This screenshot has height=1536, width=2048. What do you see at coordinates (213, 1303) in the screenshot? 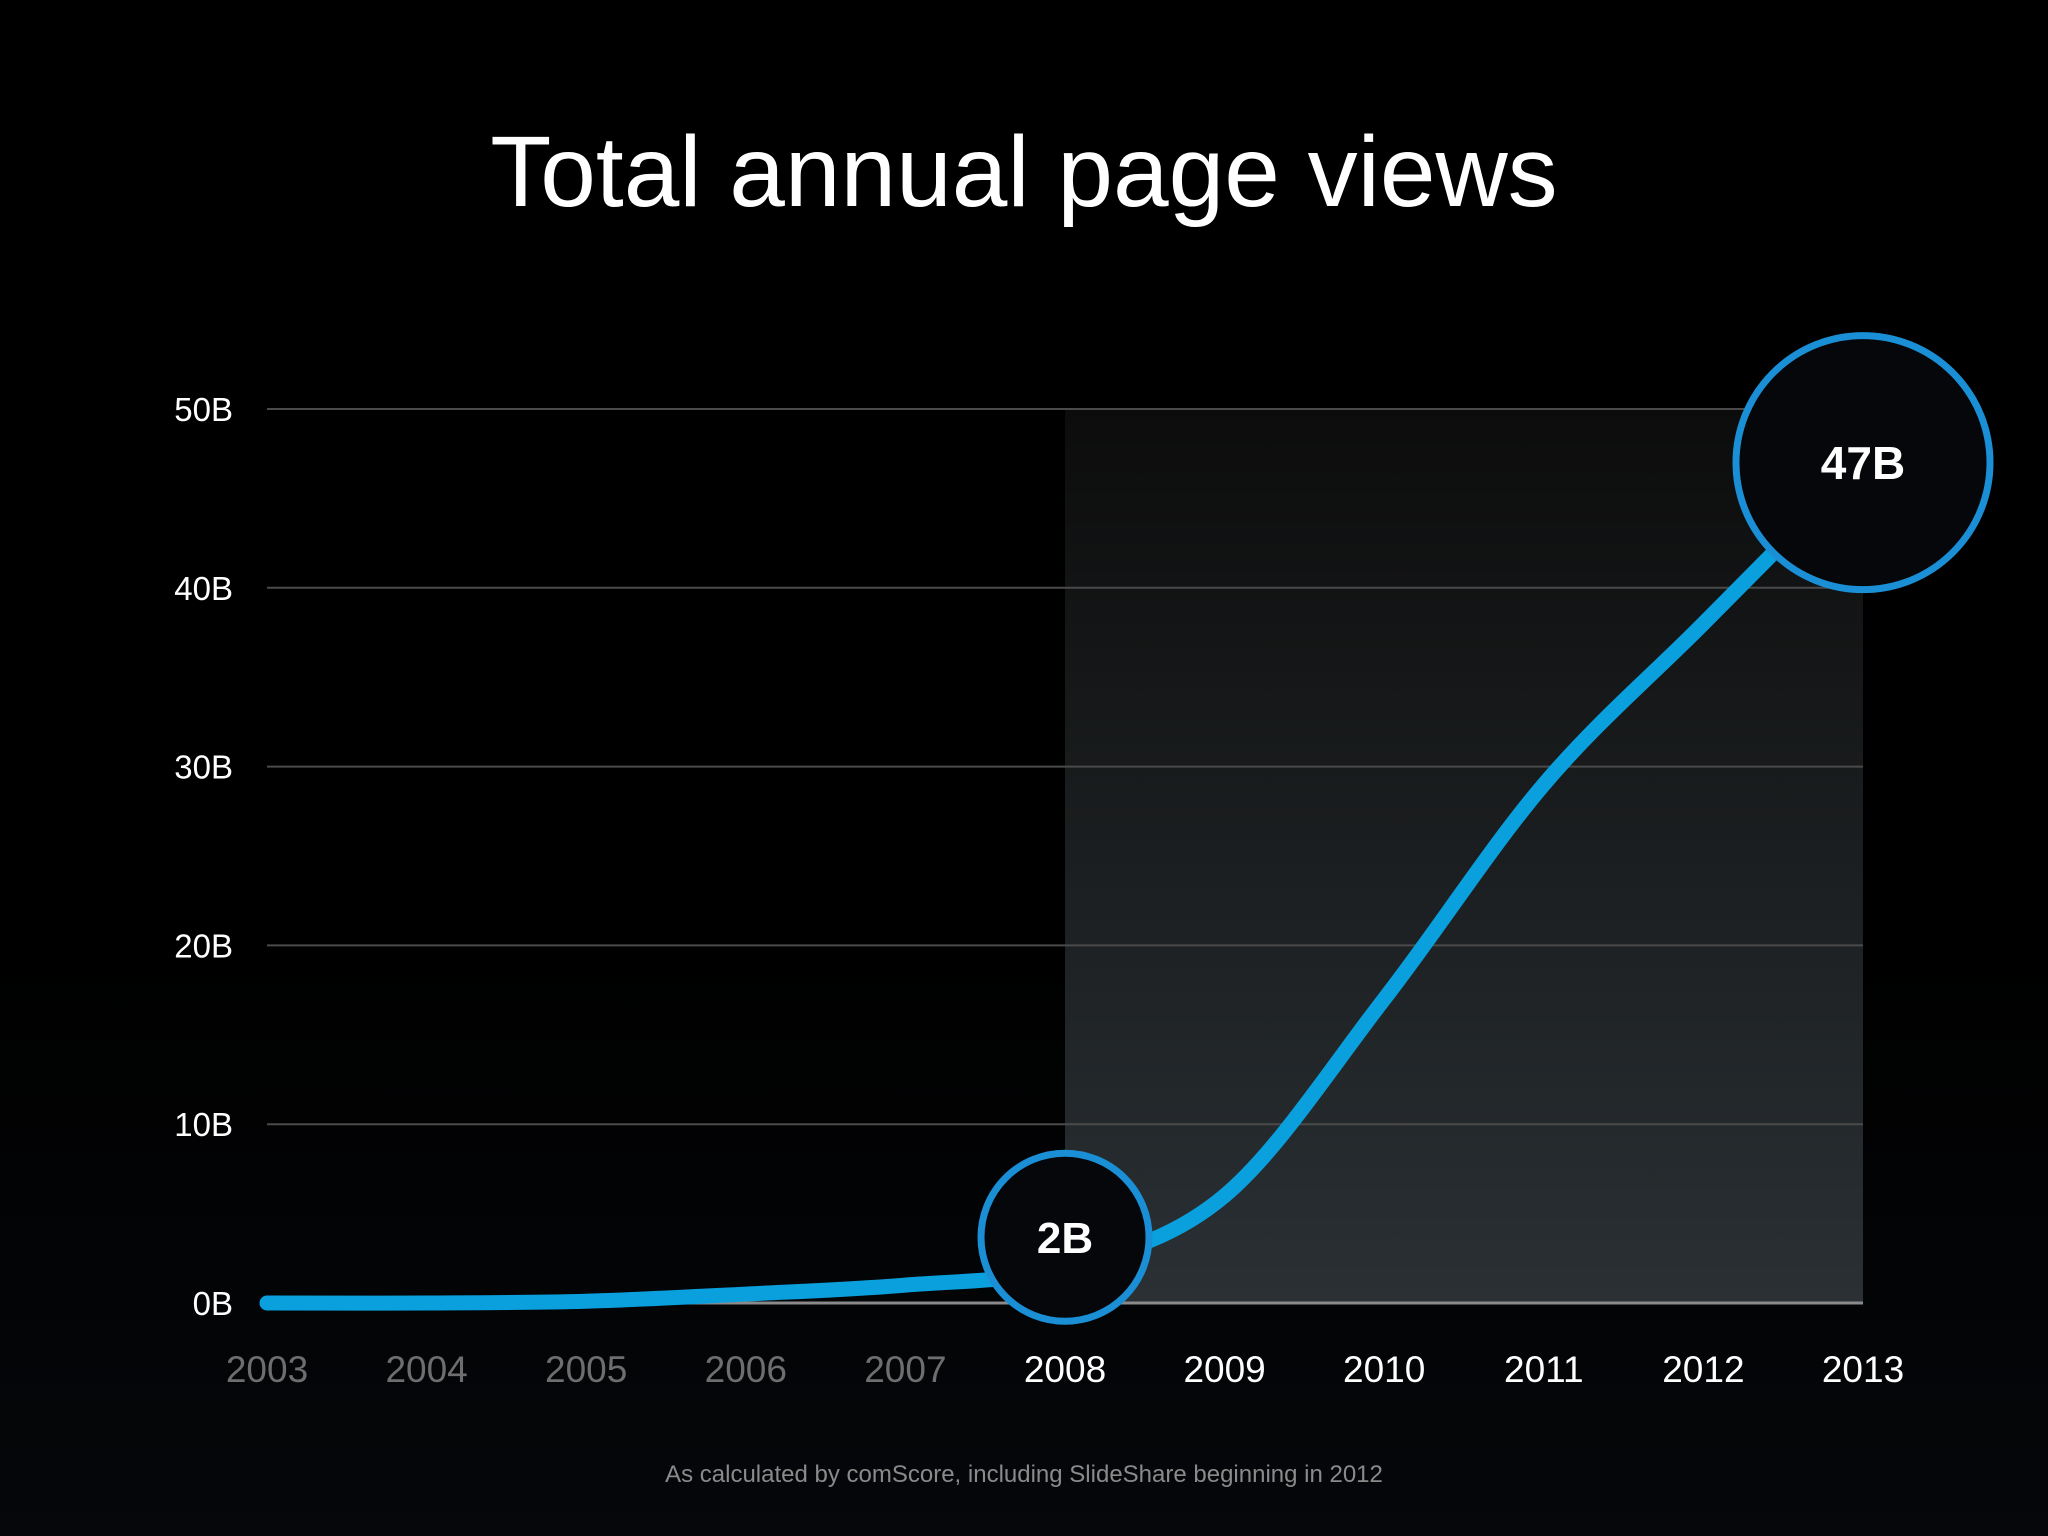
I see `y-tick-label: 0B` at bounding box center [213, 1303].